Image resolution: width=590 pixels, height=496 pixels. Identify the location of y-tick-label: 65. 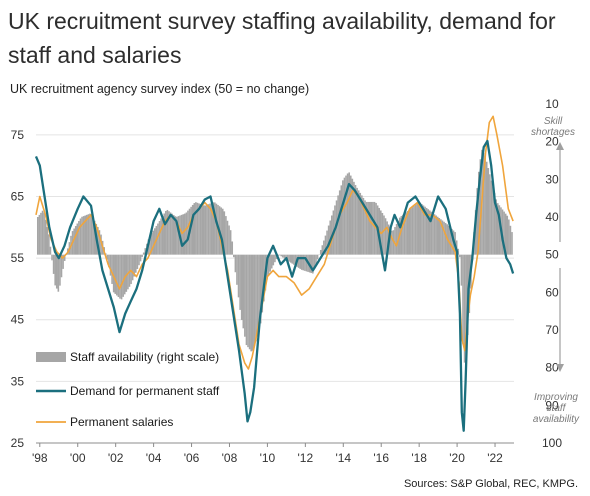
(18, 196).